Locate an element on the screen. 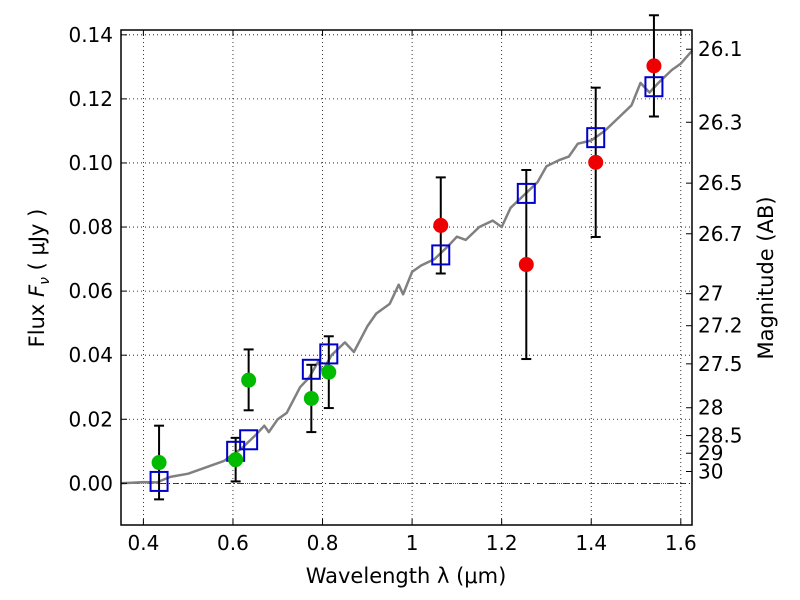 This screenshot has height=600, width=800. mag-tick-label: 26.5 is located at coordinates (720, 183).